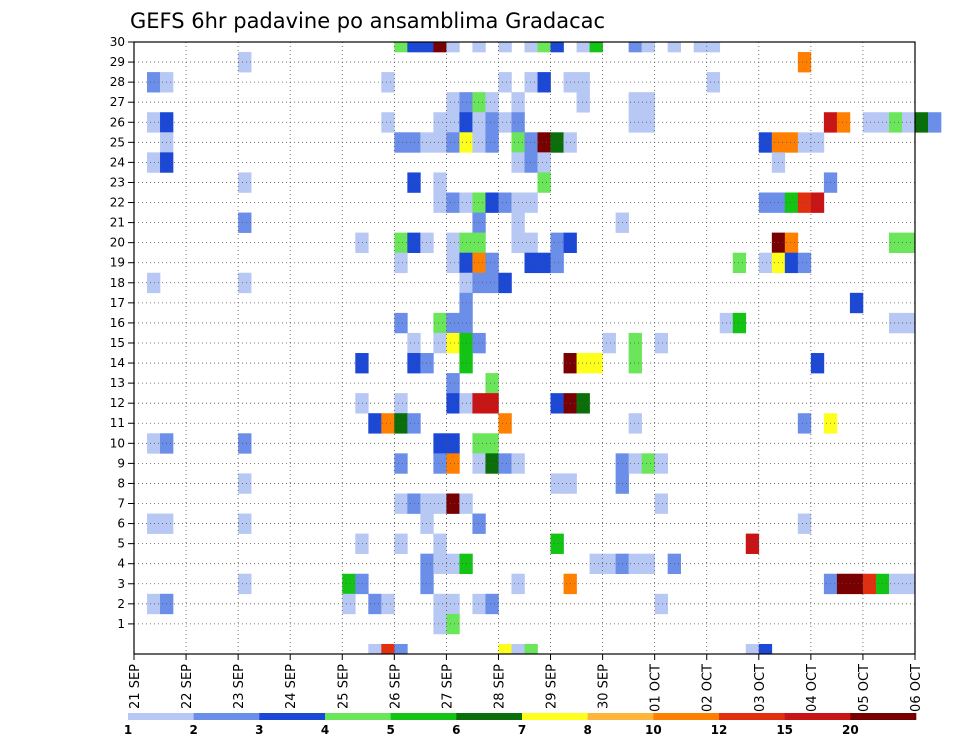  Describe the element at coordinates (325, 730) in the screenshot. I see `legend-tick-label: 4` at that location.